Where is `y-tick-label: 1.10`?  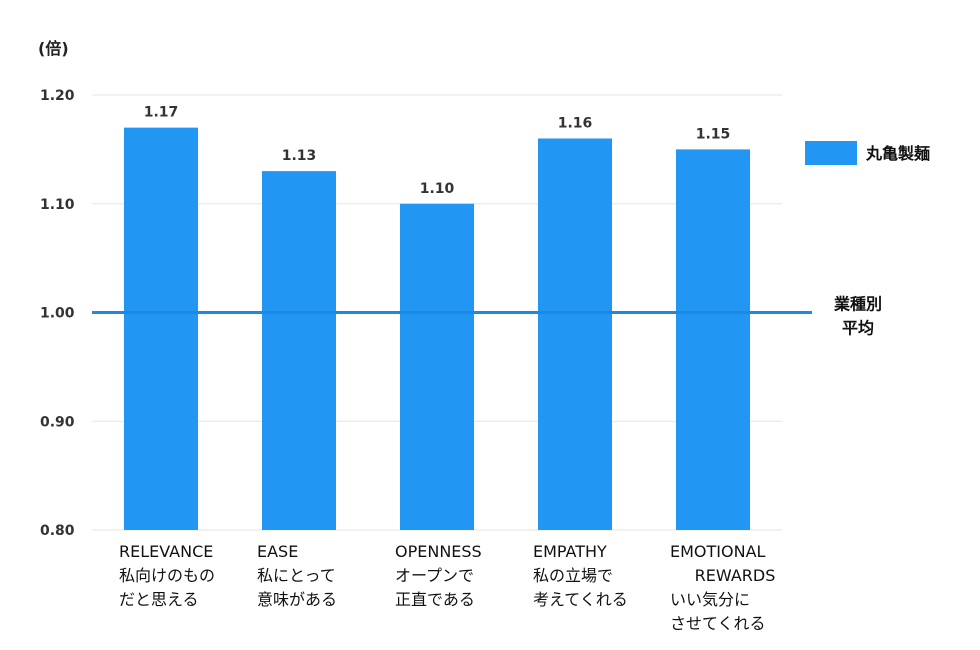 y-tick-label: 1.10 is located at coordinates (57, 205).